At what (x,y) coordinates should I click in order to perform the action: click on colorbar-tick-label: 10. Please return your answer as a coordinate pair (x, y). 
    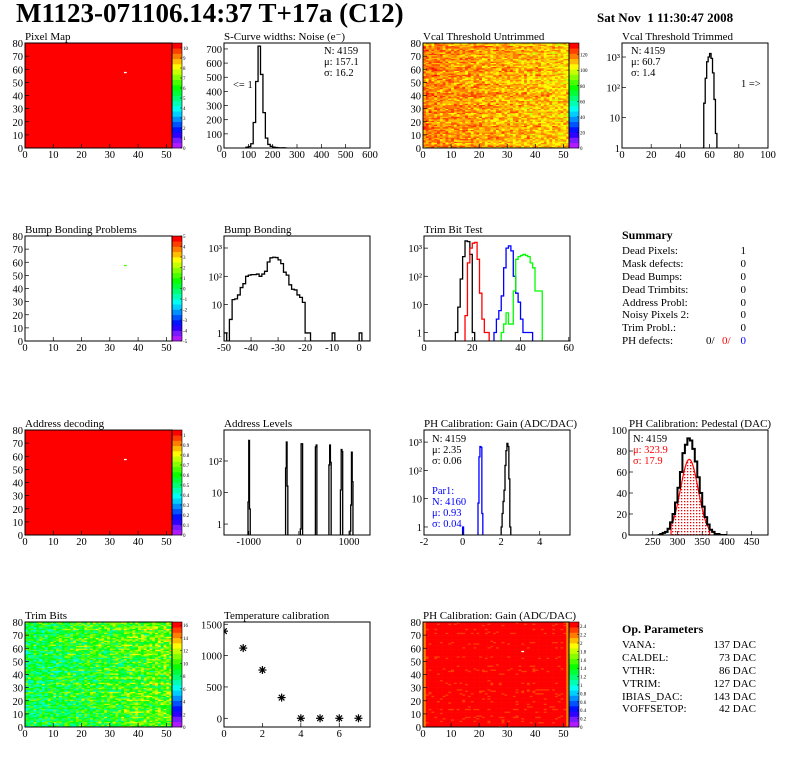
    Looking at the image, I should click on (186, 49).